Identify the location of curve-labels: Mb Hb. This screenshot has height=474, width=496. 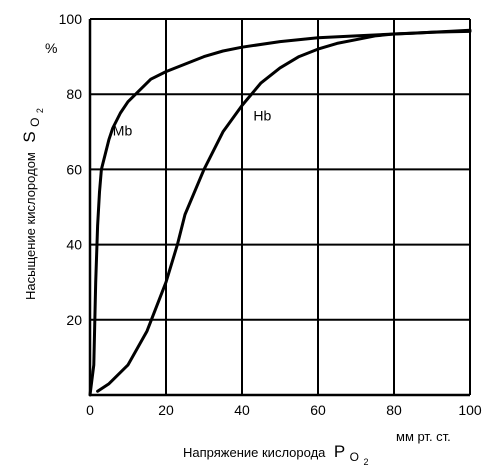
(192, 123).